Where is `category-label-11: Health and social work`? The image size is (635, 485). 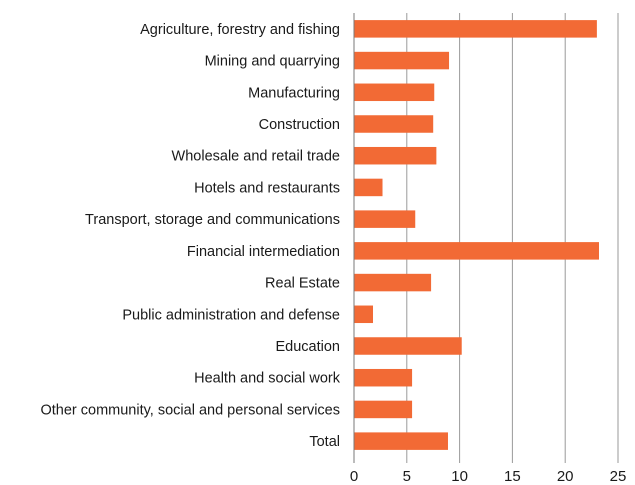
category-label-11: Health and social work is located at coordinates (267, 379).